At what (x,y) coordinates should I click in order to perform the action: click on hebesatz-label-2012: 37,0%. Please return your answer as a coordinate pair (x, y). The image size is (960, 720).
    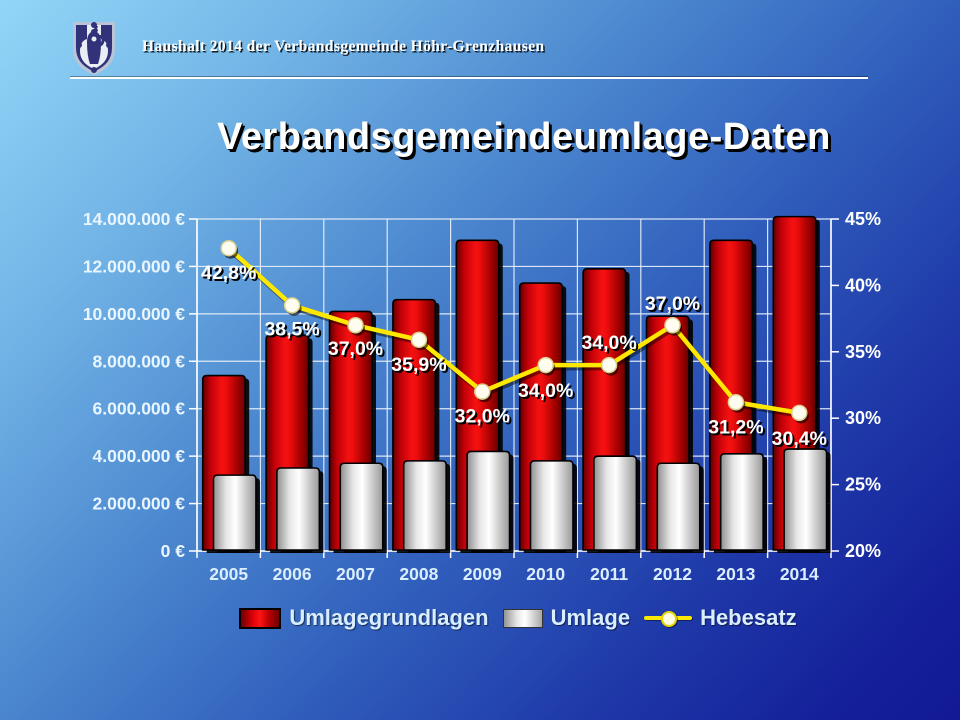
    Looking at the image, I should click on (672, 304).